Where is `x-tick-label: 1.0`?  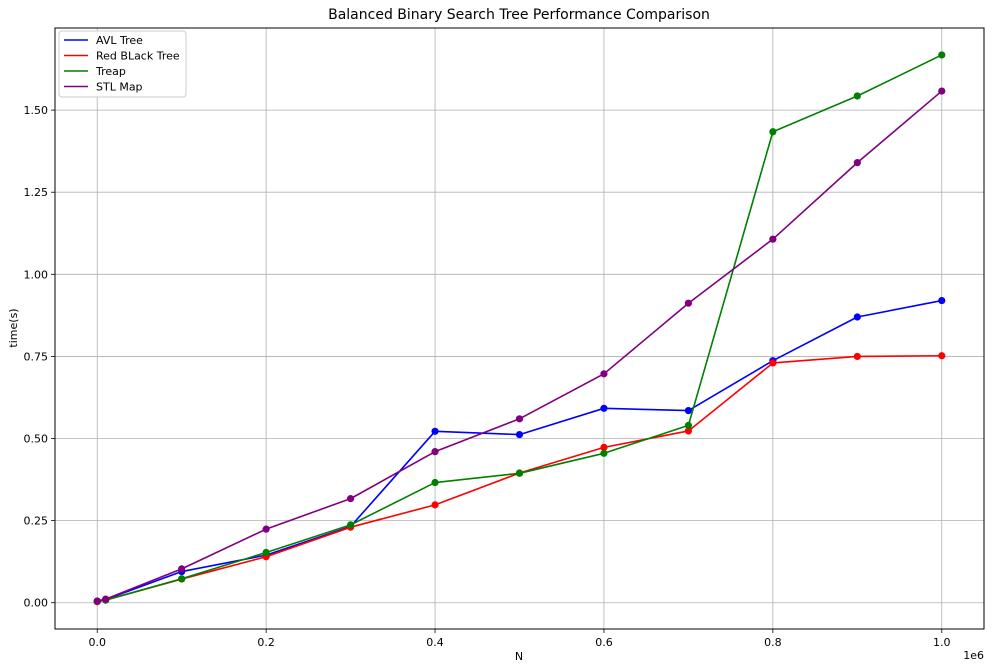 x-tick-label: 1.0 is located at coordinates (942, 642).